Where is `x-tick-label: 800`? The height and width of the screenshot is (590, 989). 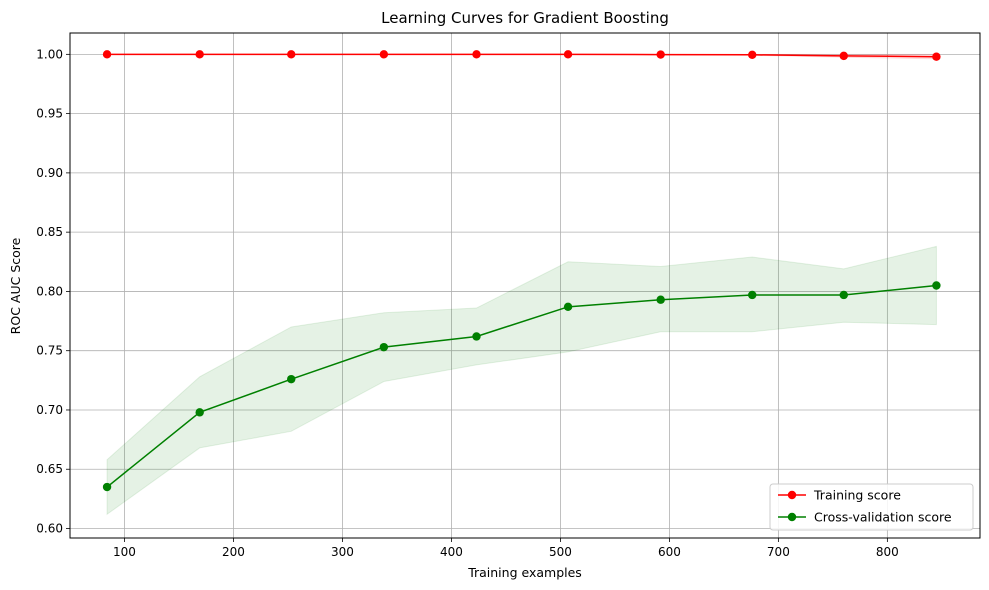 x-tick-label: 800 is located at coordinates (887, 552).